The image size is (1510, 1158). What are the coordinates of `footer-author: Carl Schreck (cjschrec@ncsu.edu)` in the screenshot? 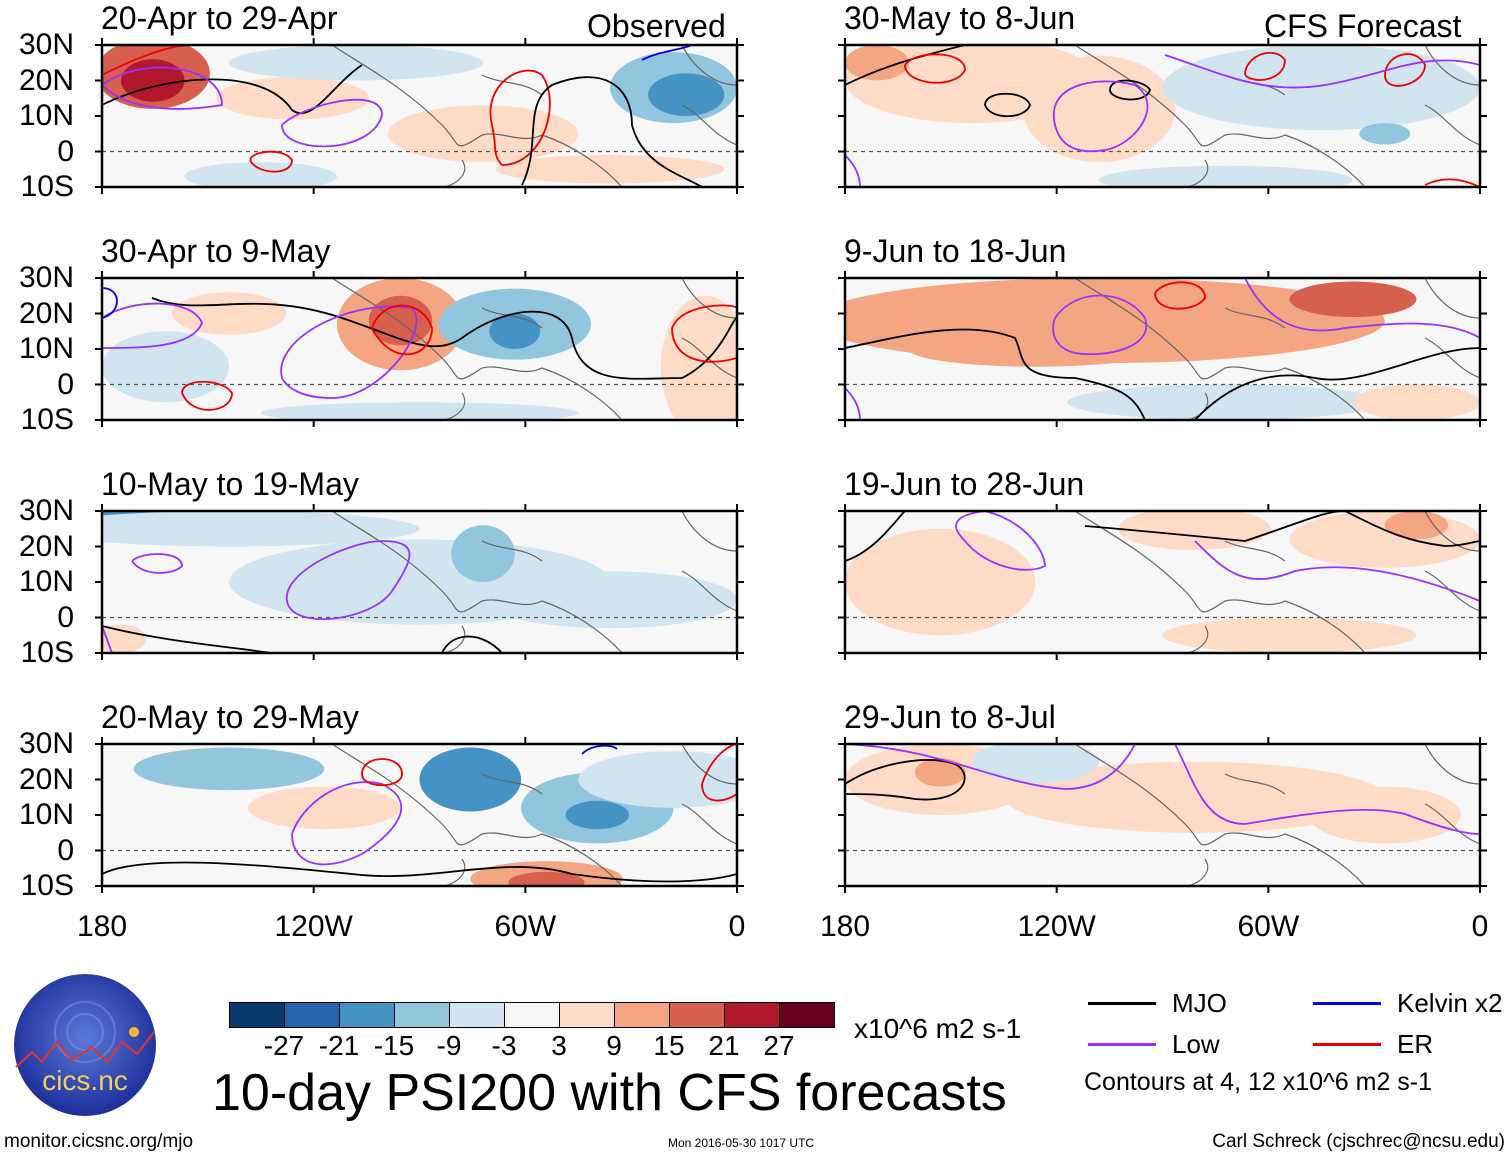 It's located at (1358, 1141).